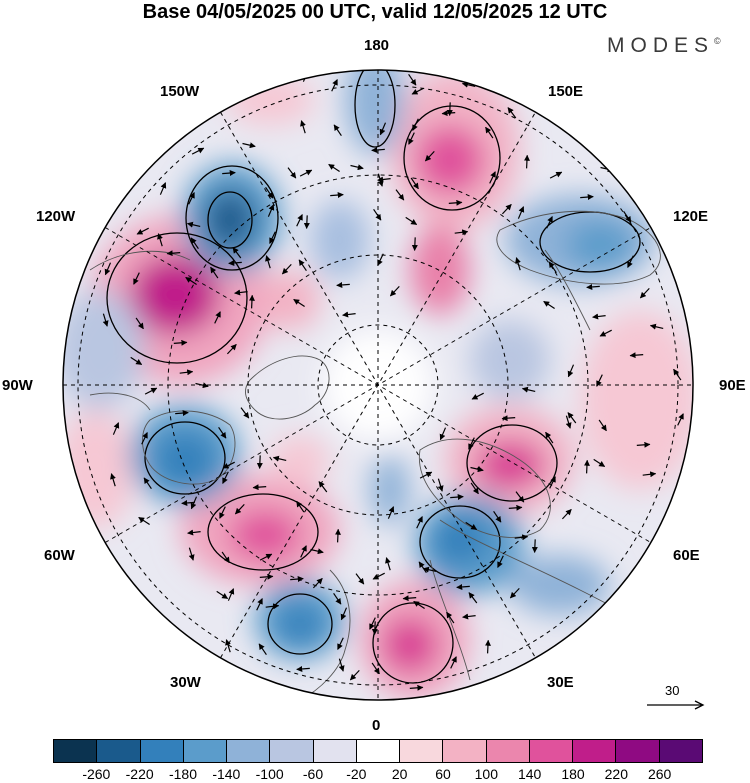 The height and width of the screenshot is (783, 750). What do you see at coordinates (691, 216) in the screenshot?
I see `lon-label-120e: 120E` at bounding box center [691, 216].